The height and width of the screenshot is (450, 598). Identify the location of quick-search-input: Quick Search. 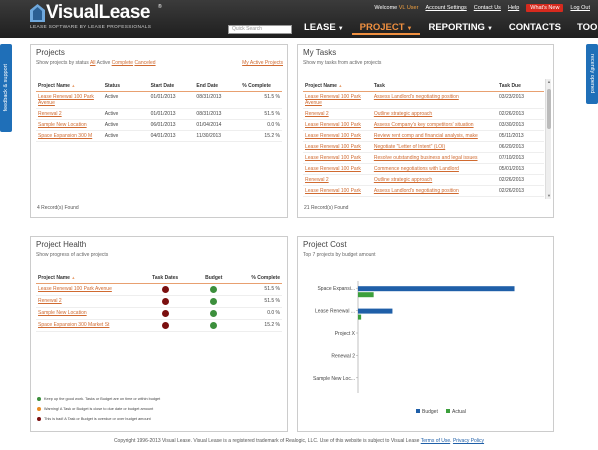
(260, 29).